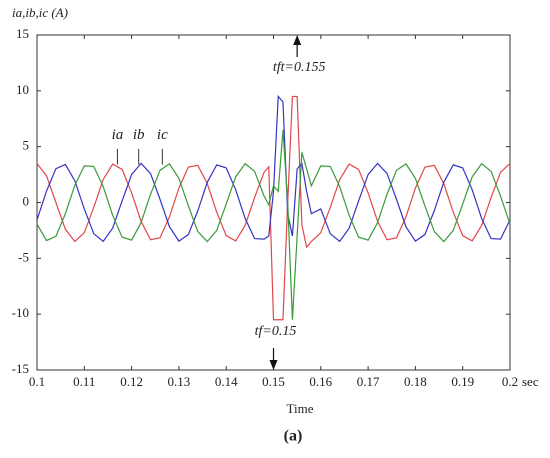 The height and width of the screenshot is (458, 550). I want to click on y-tick-label: -10, so click(20, 312).